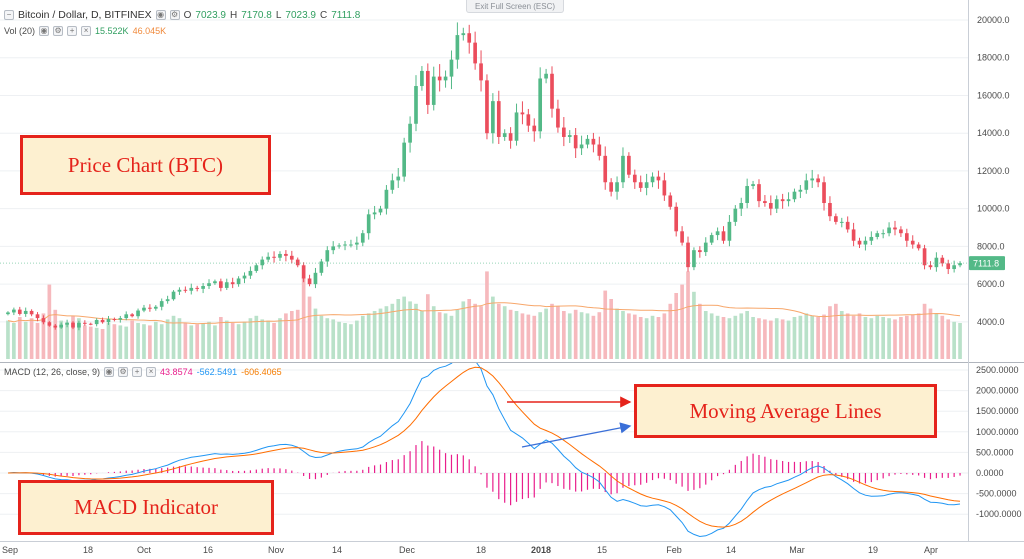 The image size is (1024, 559). What do you see at coordinates (10, 550) in the screenshot?
I see `time-tick-label: Sep` at bounding box center [10, 550].